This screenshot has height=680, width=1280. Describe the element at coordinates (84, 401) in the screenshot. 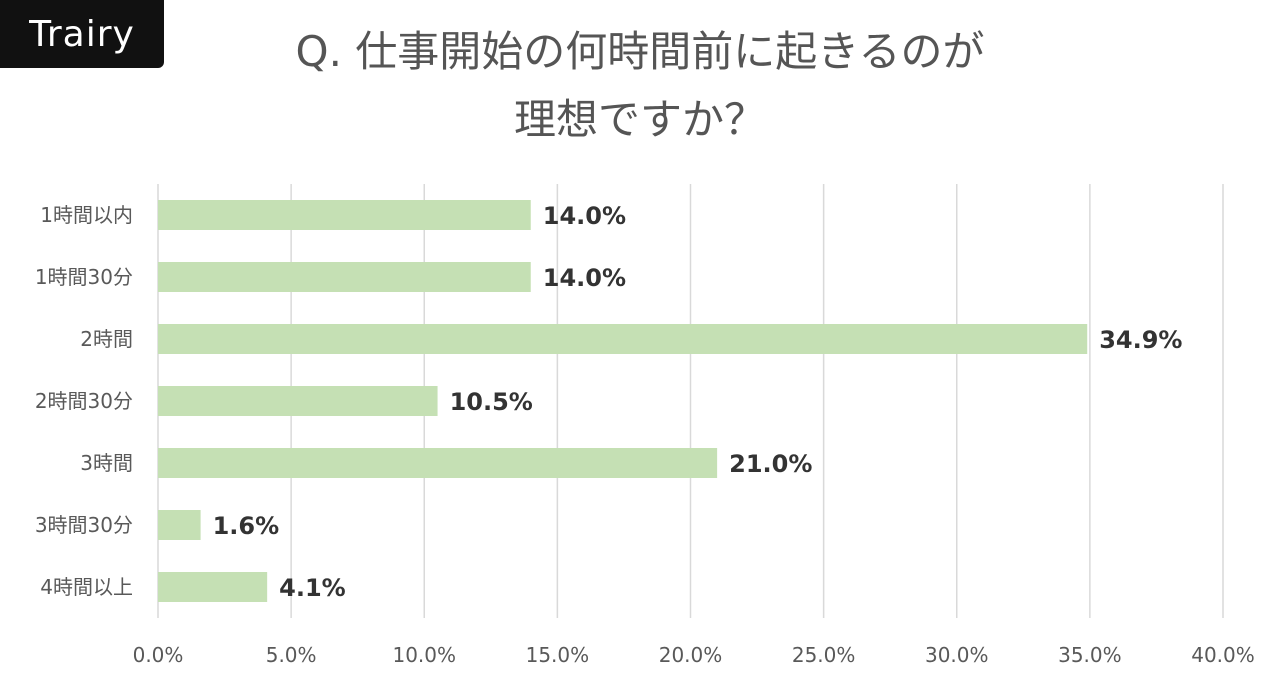

I see `y-tick-label: 2時間30分` at that location.